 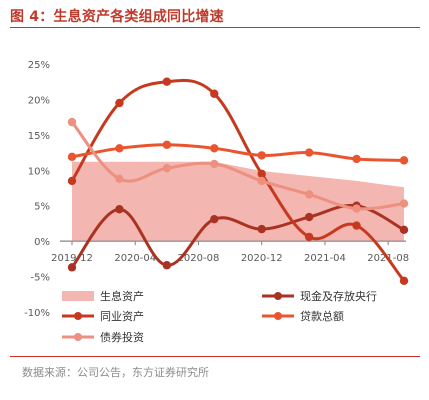 What do you see at coordinates (78, 296) in the screenshot?
I see `legend-swatch` at bounding box center [78, 296].